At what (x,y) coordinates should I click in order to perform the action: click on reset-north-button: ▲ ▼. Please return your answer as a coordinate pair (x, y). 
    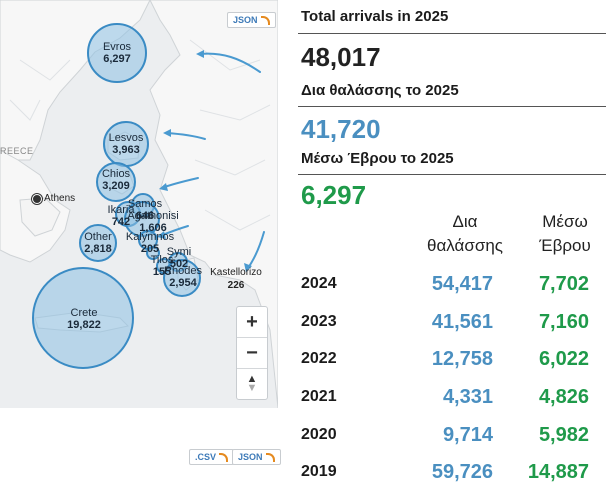
    Looking at the image, I should click on (252, 384).